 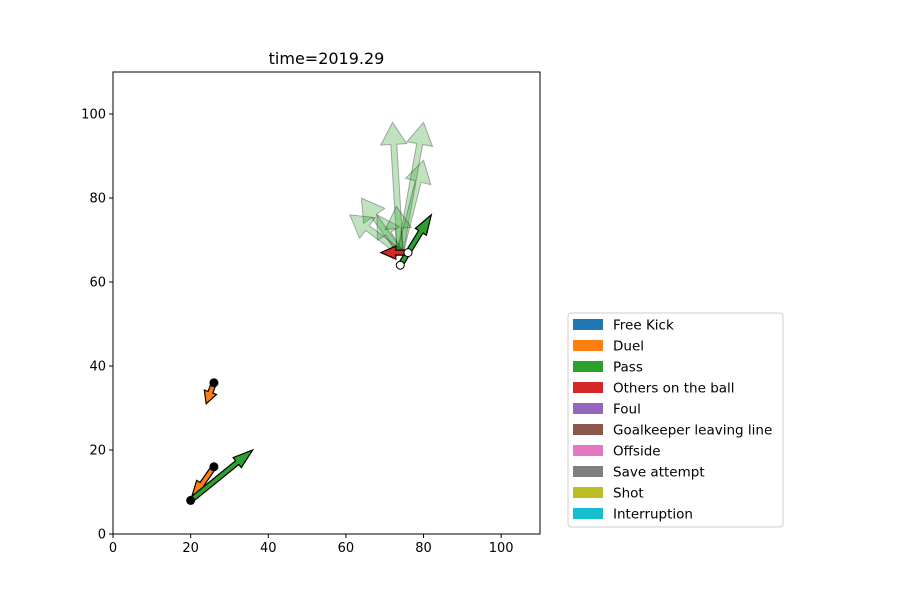 I want to click on y-tick-label: 60, so click(x=97, y=283).